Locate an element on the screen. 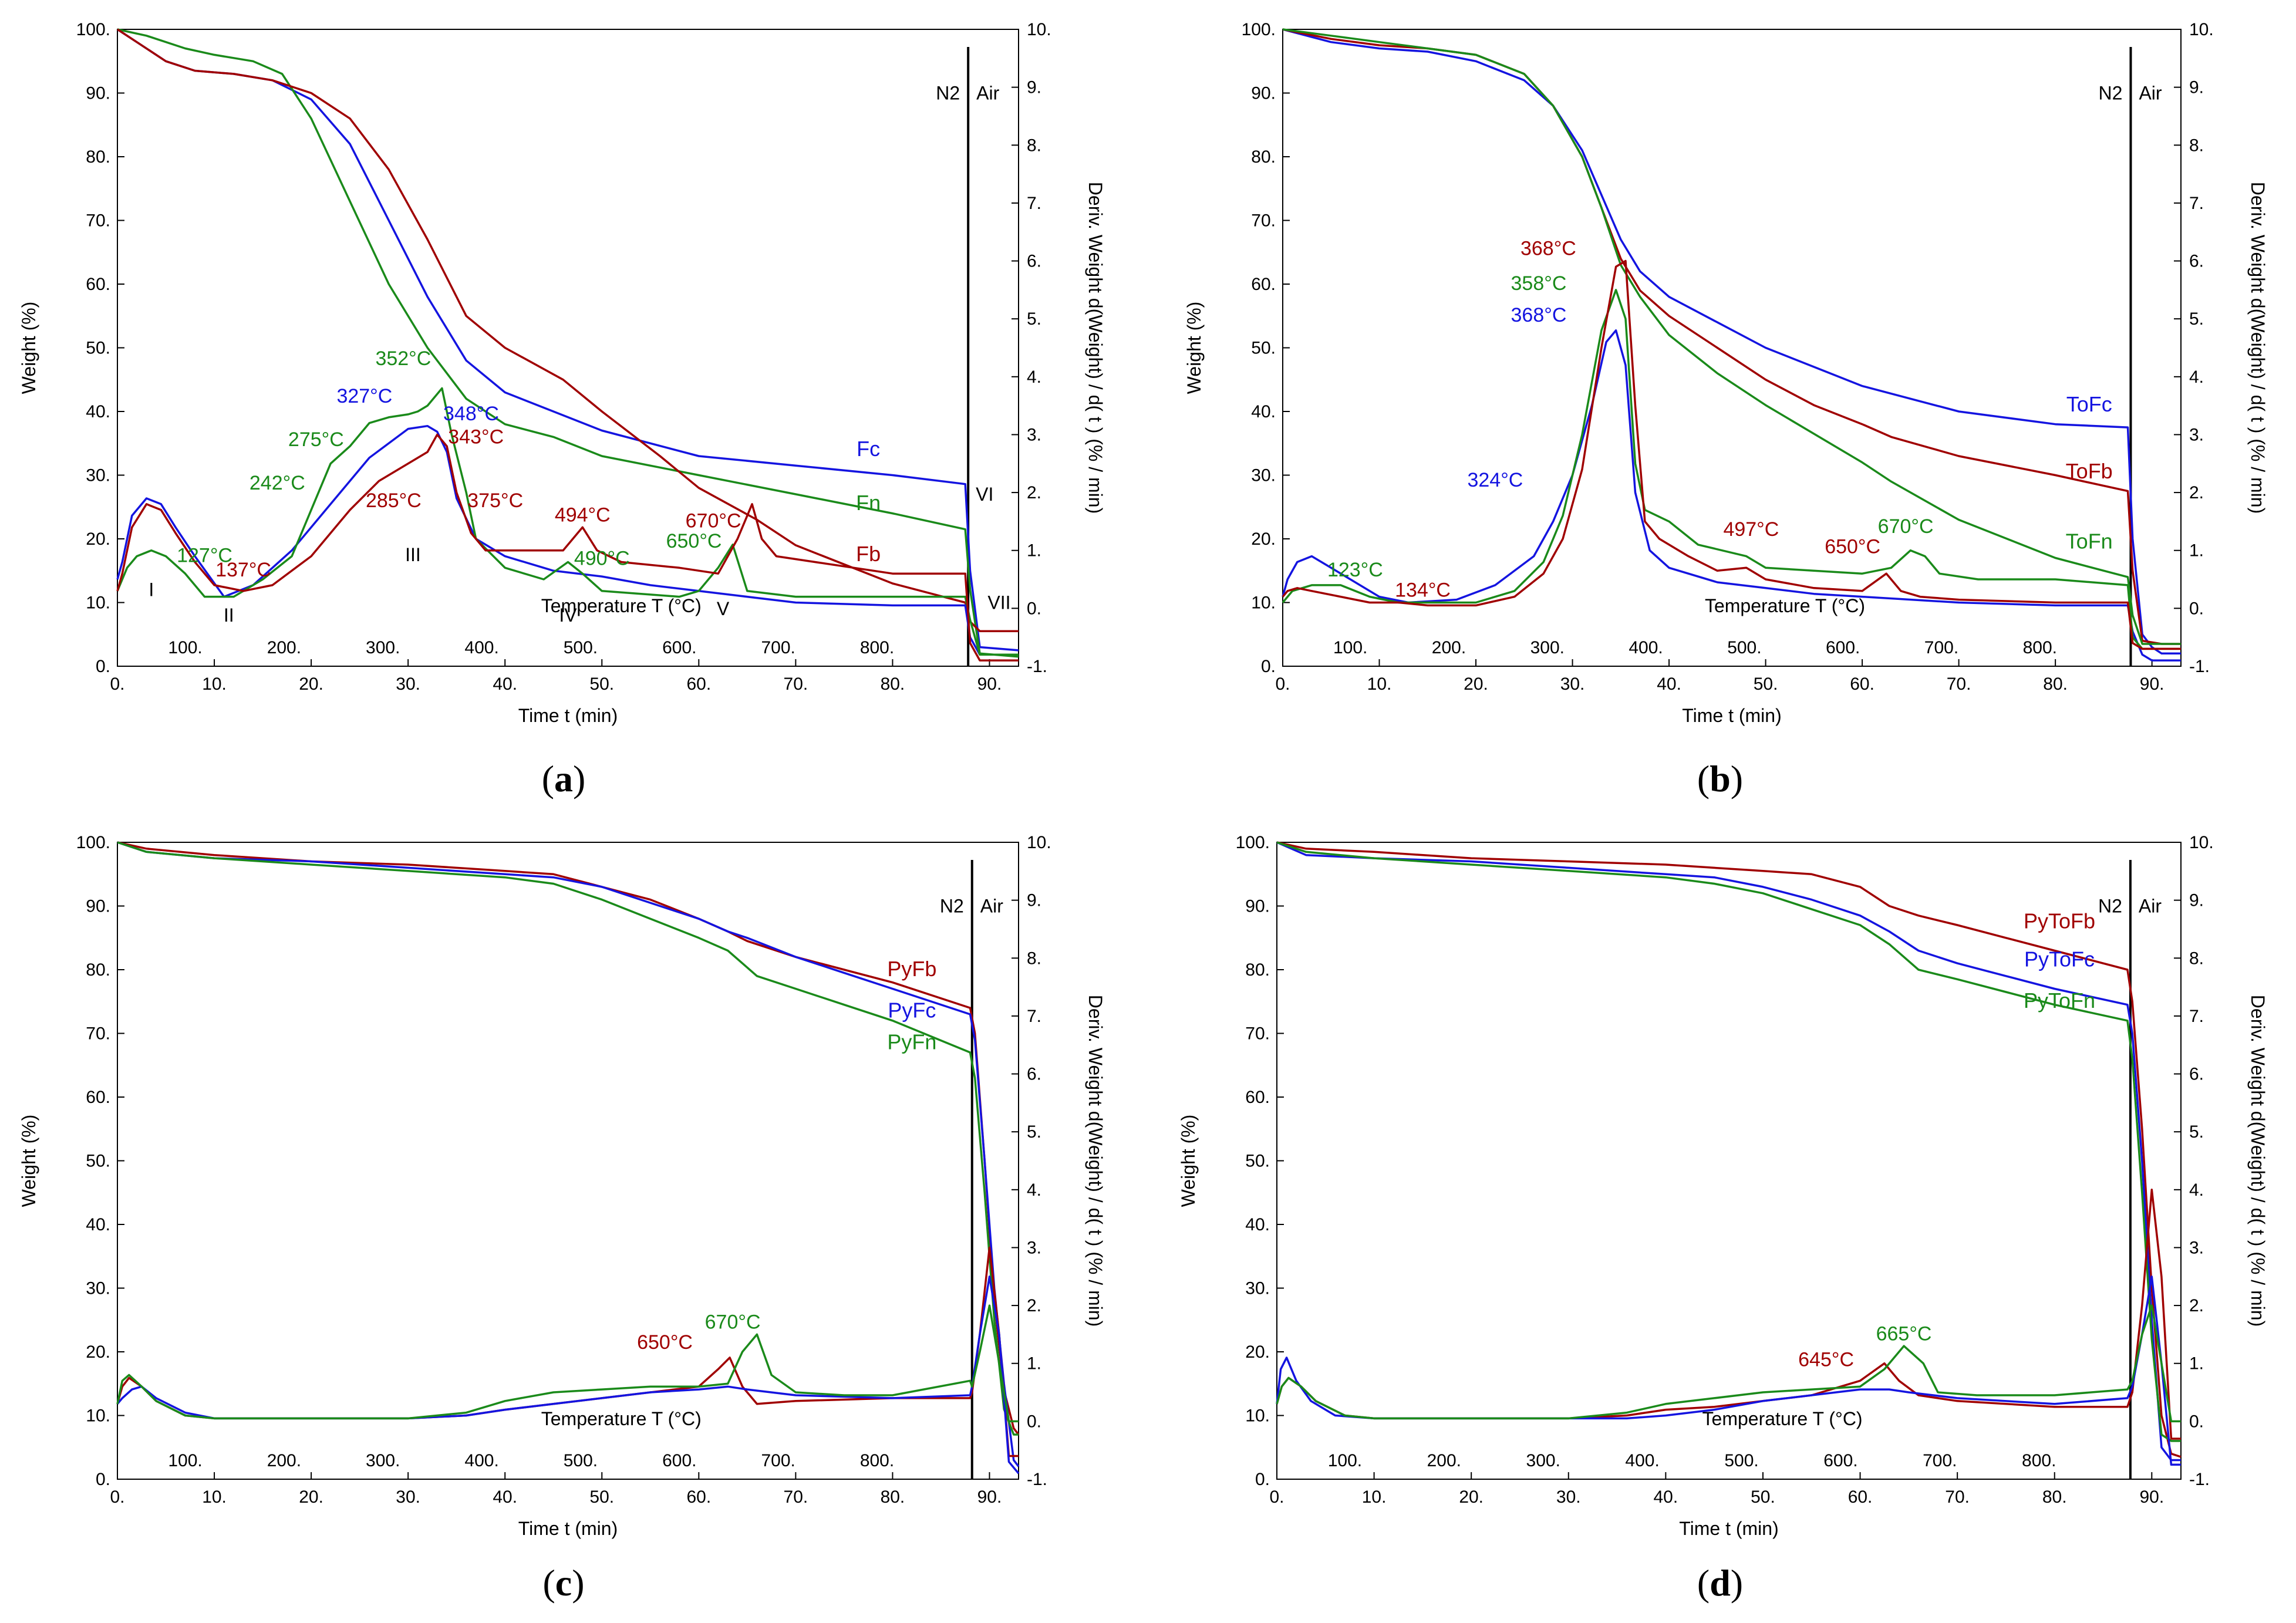 The height and width of the screenshot is (1623, 2296). x-tick-label: 80. is located at coordinates (893, 1497).